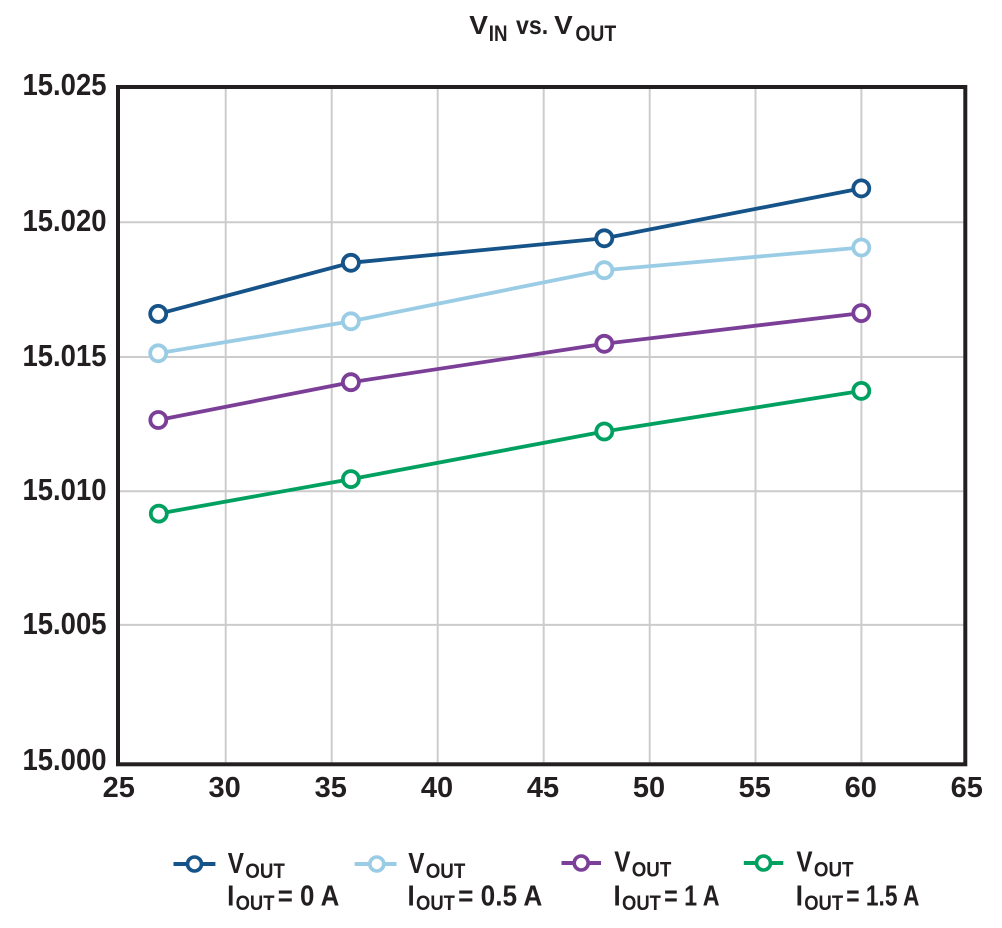  Describe the element at coordinates (119, 788) in the screenshot. I see `svg-text: 25` at that location.